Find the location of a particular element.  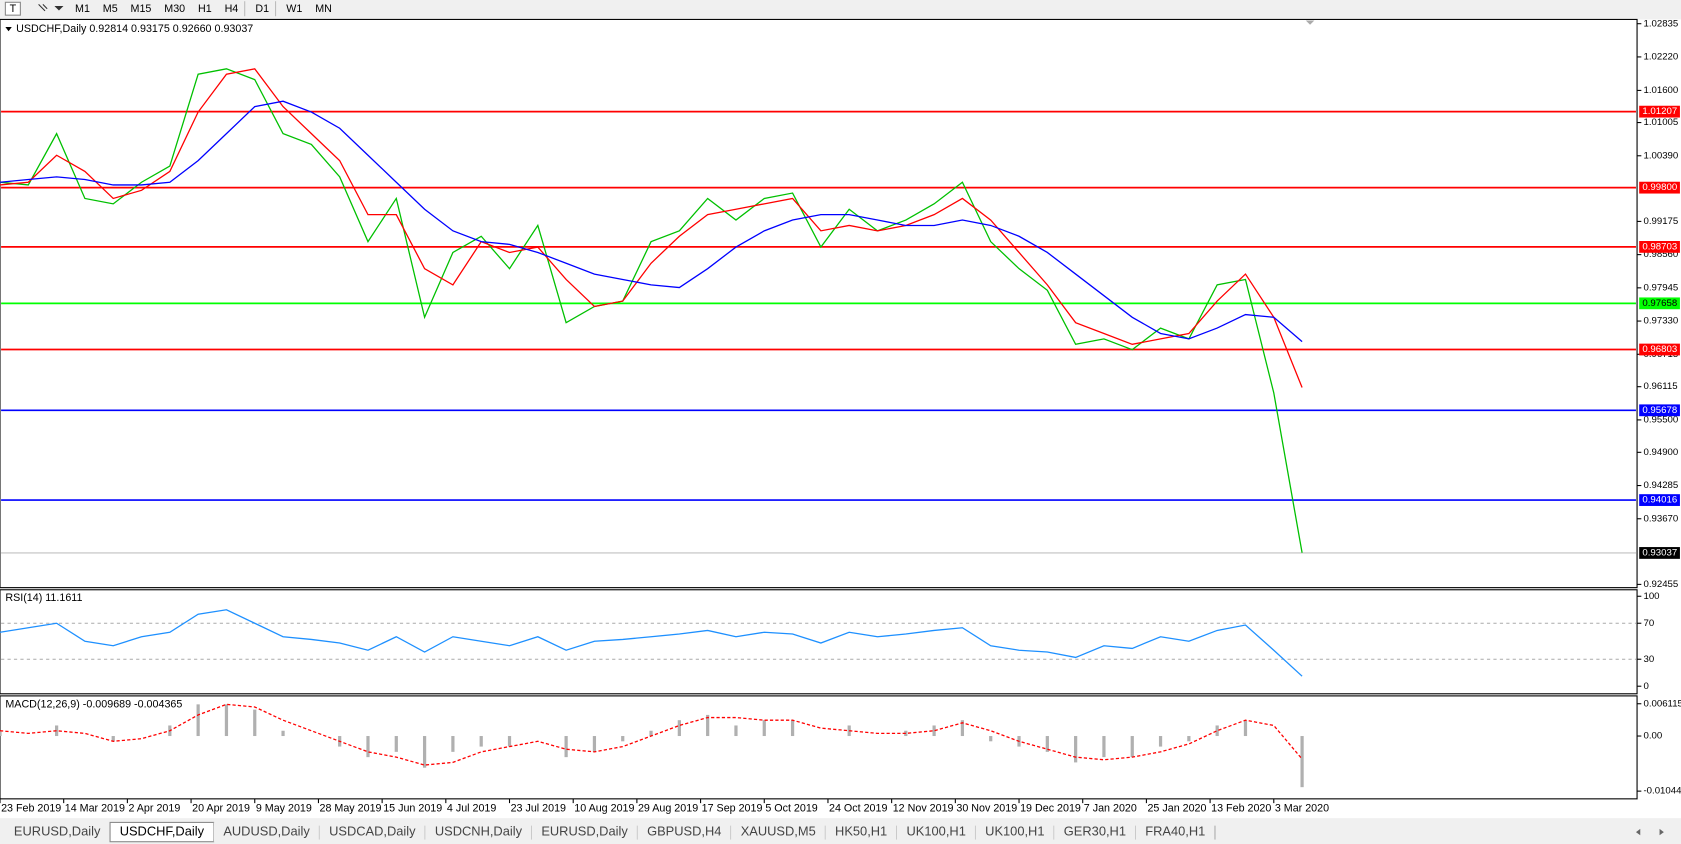

y-tick-label: 0.94900 is located at coordinates (1660, 452).